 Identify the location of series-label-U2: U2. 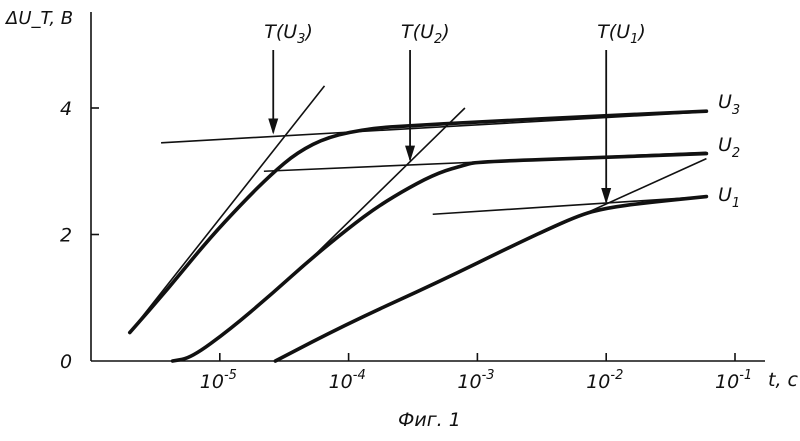
(729, 147).